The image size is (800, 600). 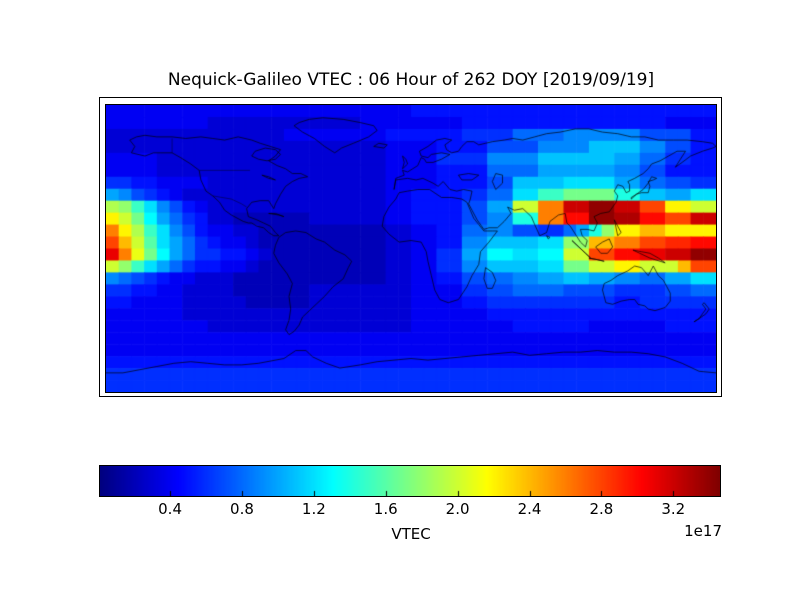 What do you see at coordinates (601, 509) in the screenshot?
I see `colorbar-tick-label: 2.8` at bounding box center [601, 509].